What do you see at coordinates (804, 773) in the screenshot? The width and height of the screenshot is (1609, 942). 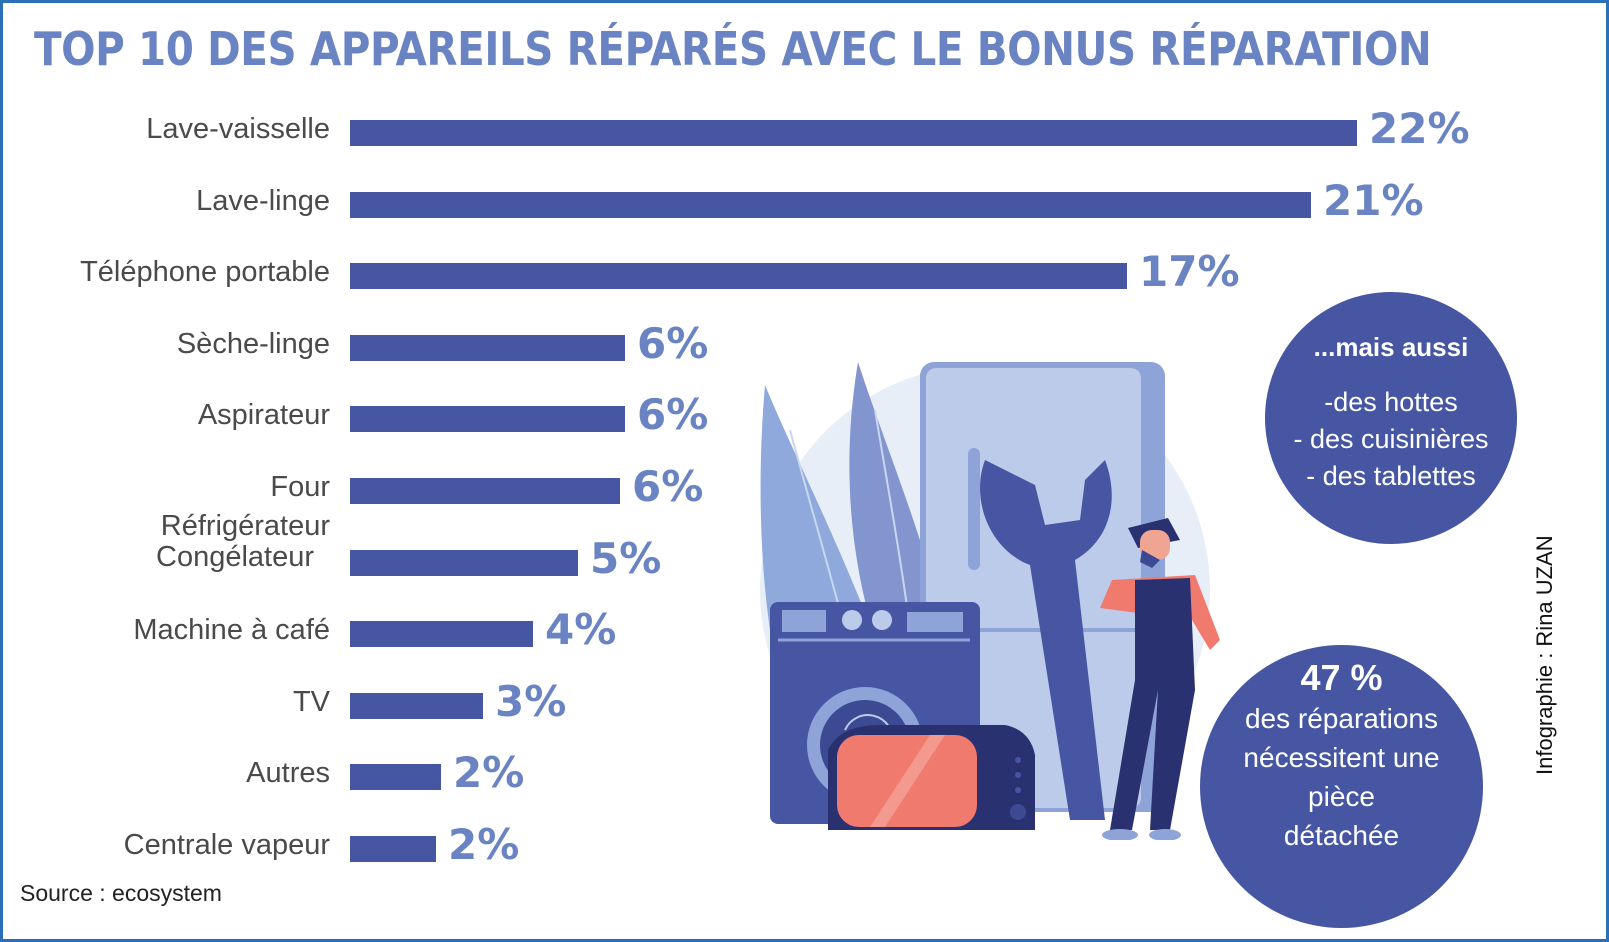 I see `chart-row: Autres 2%` at bounding box center [804, 773].